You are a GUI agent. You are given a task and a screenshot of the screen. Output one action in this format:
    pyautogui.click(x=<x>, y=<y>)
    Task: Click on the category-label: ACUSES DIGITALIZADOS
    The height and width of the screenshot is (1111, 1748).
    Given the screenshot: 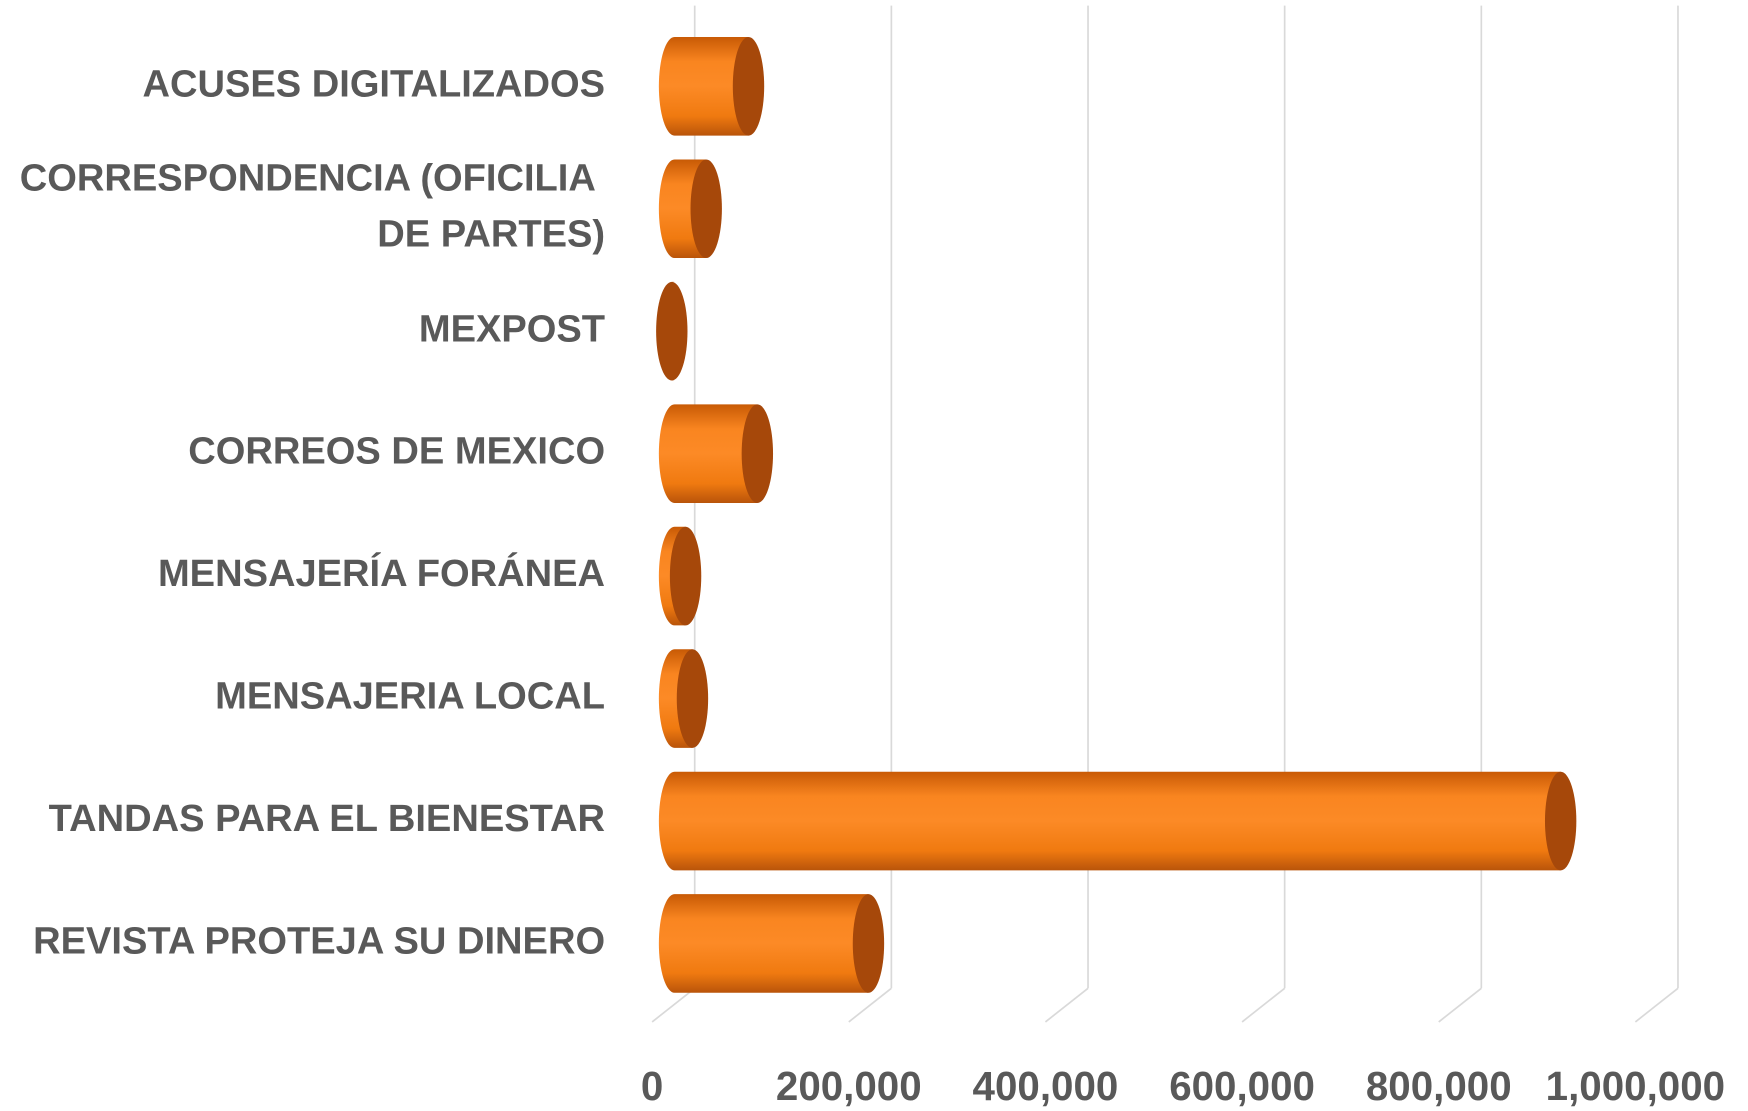 What is the action you would take?
    pyautogui.click(x=373, y=84)
    